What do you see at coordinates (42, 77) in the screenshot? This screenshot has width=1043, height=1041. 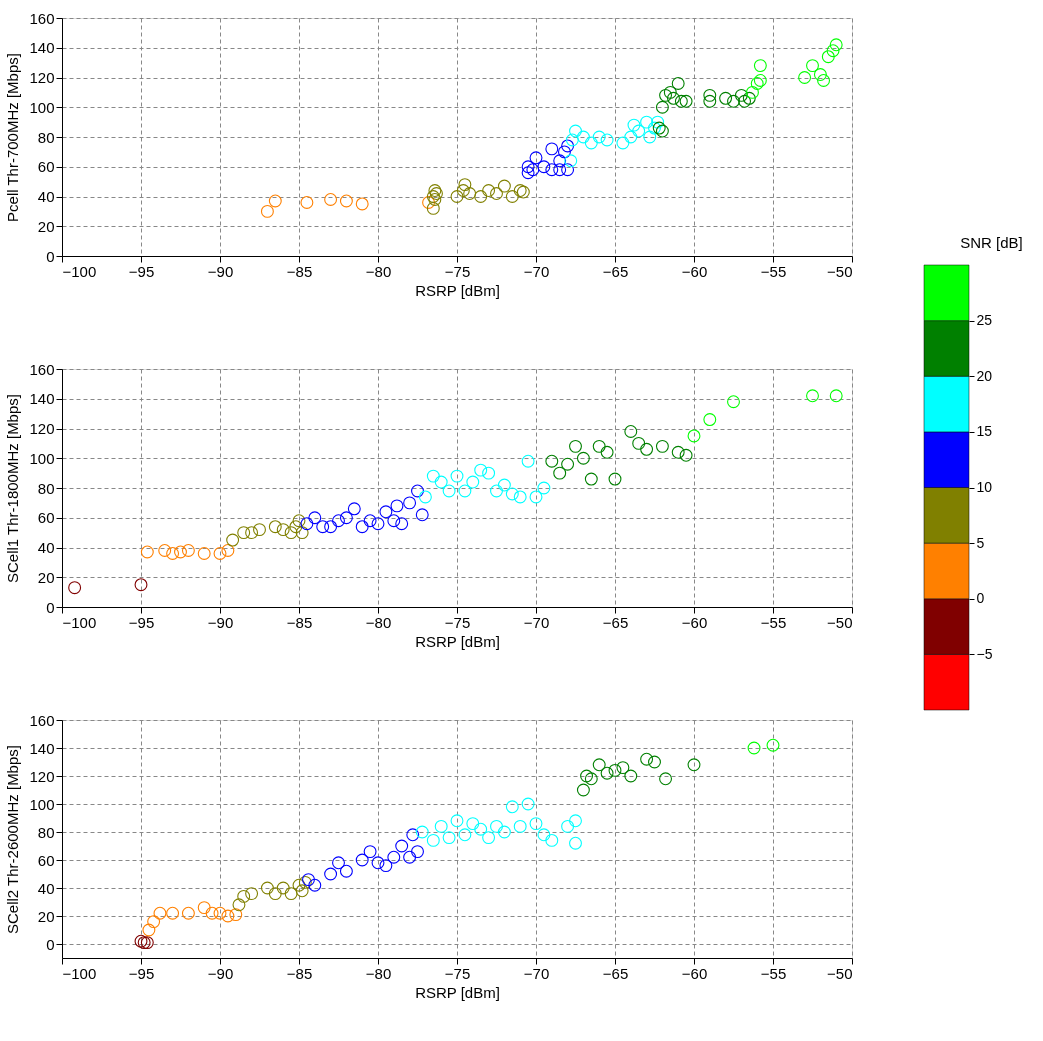 I see `y-tick-label: 120` at bounding box center [42, 77].